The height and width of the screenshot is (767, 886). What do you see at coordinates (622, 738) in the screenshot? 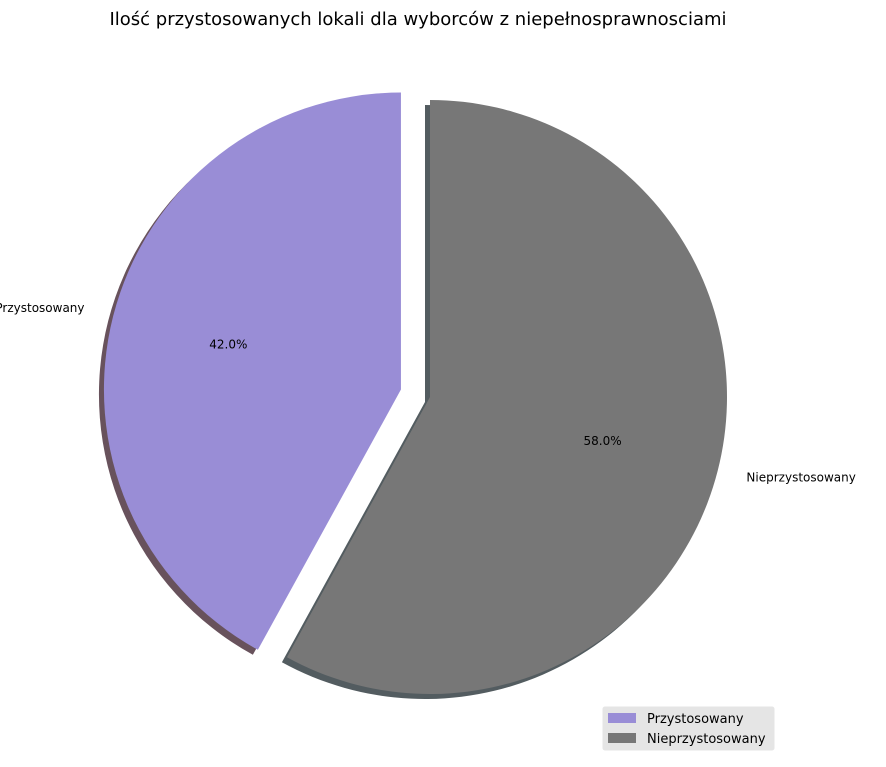
I see `legend-swatch-nieprzystosowany` at bounding box center [622, 738].